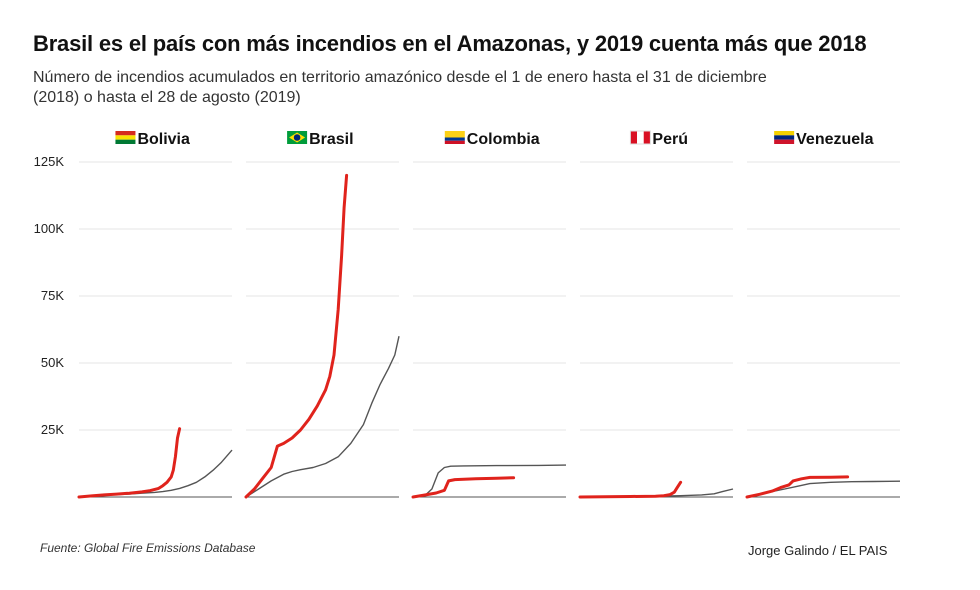 The image size is (980, 590). I want to click on panel-title-2: Colombia, so click(503, 139).